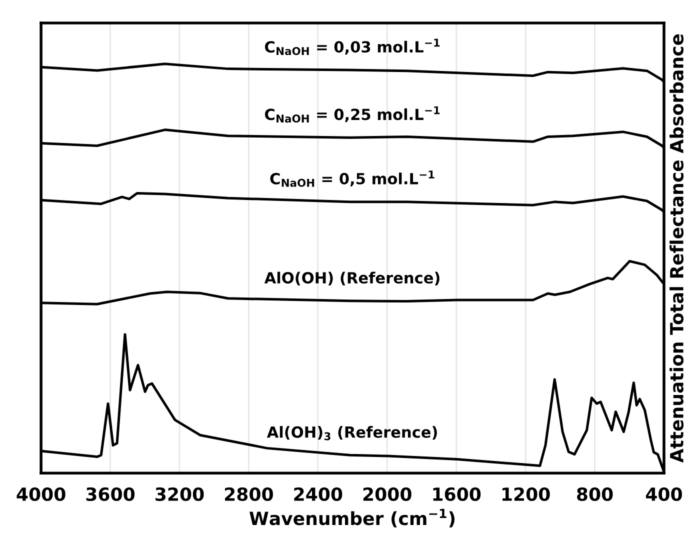 The image size is (696, 547). What do you see at coordinates (352, 114) in the screenshot?
I see `series-label: C$_{NaOH}$ = 0,25 mol.L$^{−1}$` at bounding box center [352, 114].